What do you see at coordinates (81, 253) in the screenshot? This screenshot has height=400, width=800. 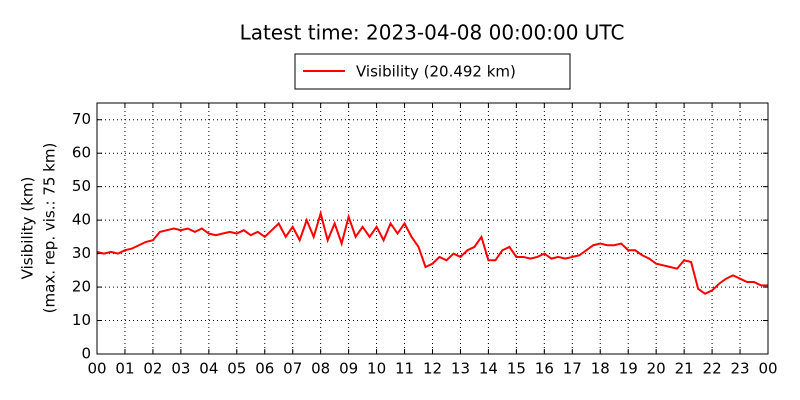 I see `y-tick-label: 30` at bounding box center [81, 253].